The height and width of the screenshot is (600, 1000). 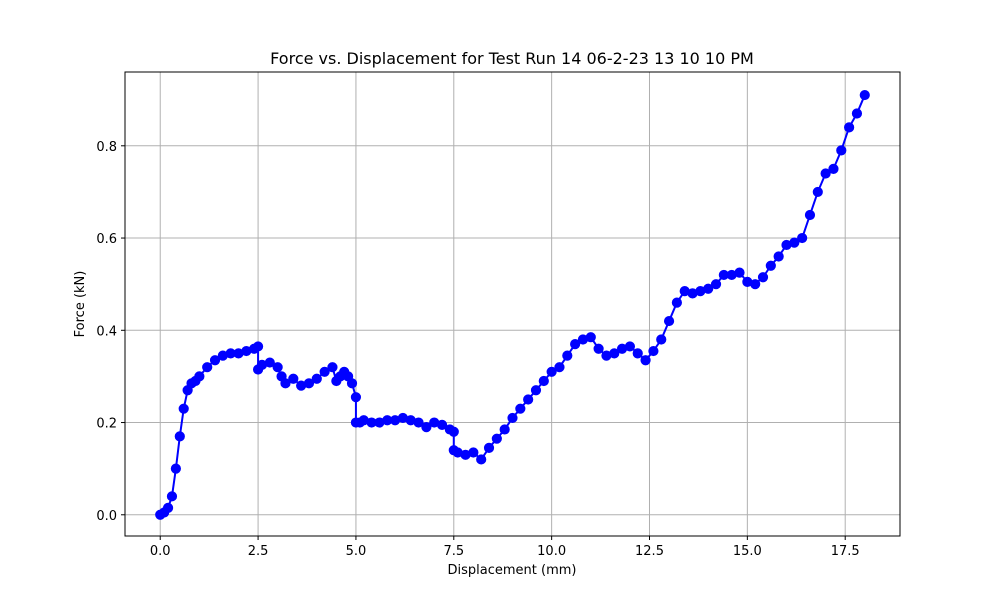 What do you see at coordinates (258, 551) in the screenshot?
I see `x-tick-label: 2.5` at bounding box center [258, 551].